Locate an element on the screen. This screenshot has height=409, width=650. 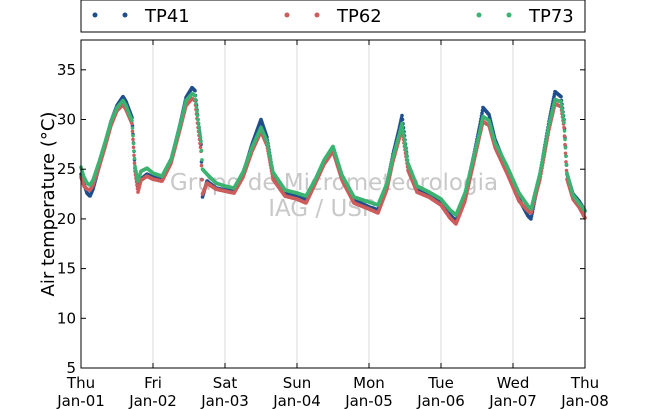
x-tick-label-day: Tue is located at coordinates (440, 383).